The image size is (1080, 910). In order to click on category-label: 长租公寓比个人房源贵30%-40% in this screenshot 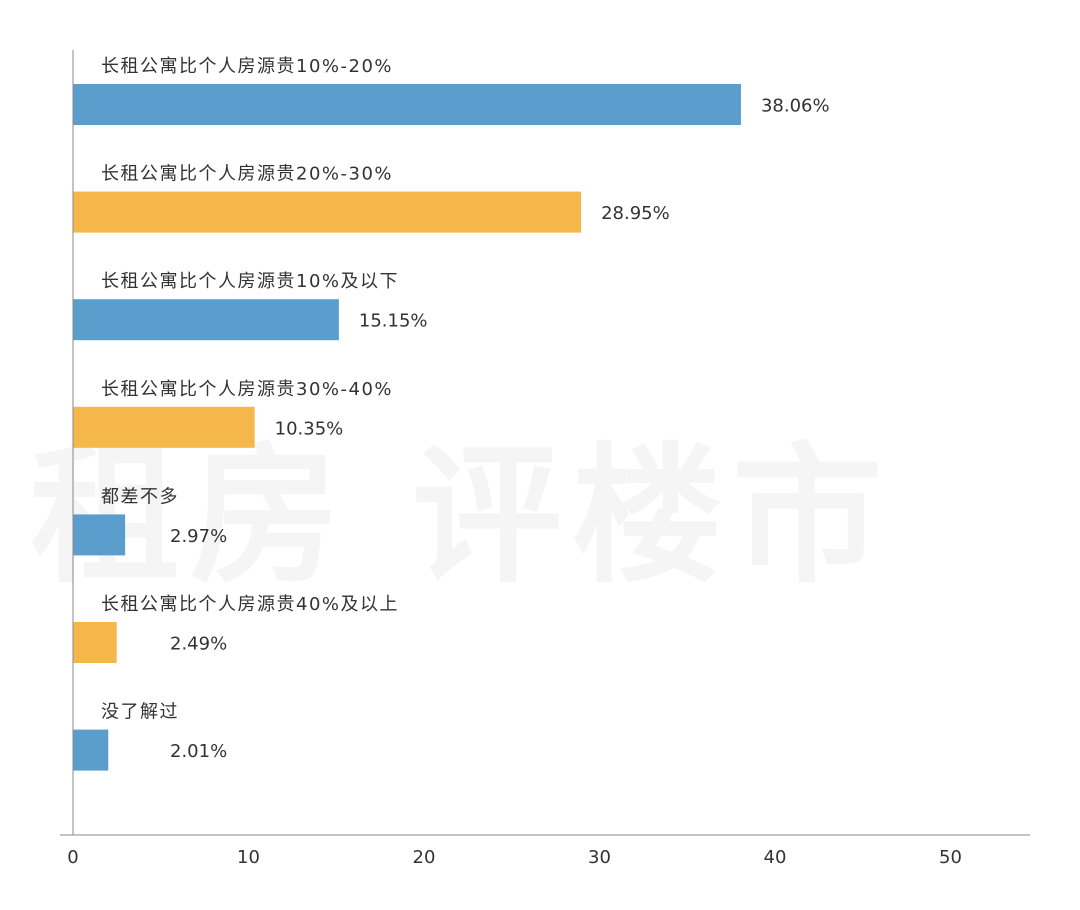, I will do `click(247, 389)`.